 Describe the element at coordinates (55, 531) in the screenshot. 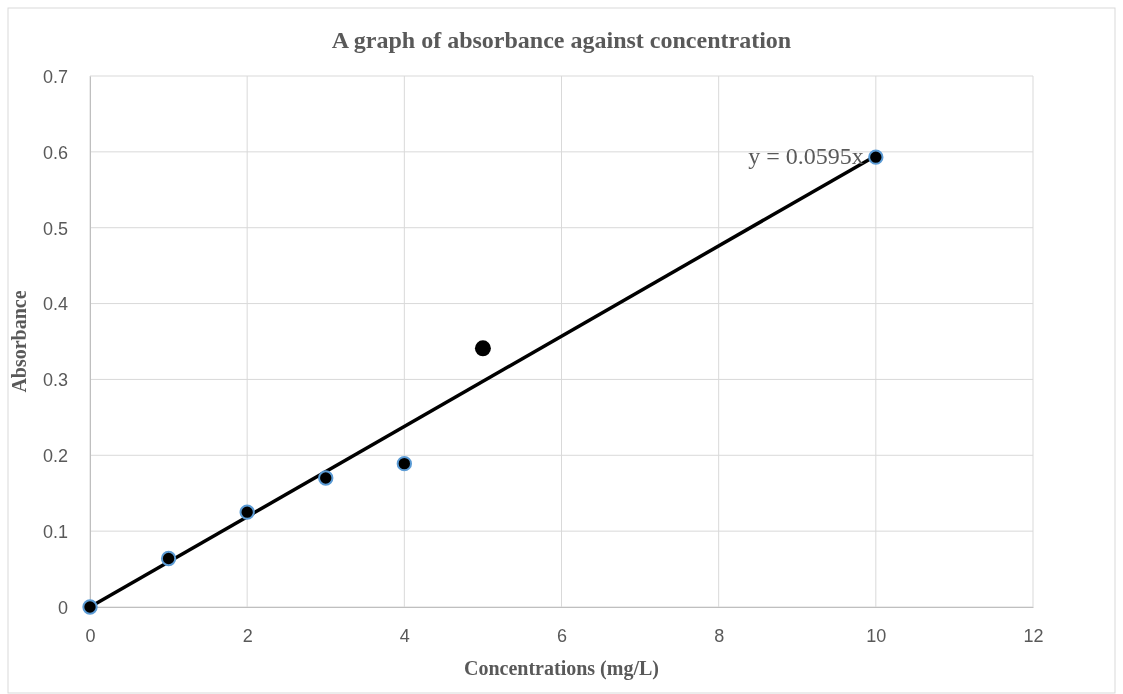

I see `y-tick-label: 0.1` at that location.